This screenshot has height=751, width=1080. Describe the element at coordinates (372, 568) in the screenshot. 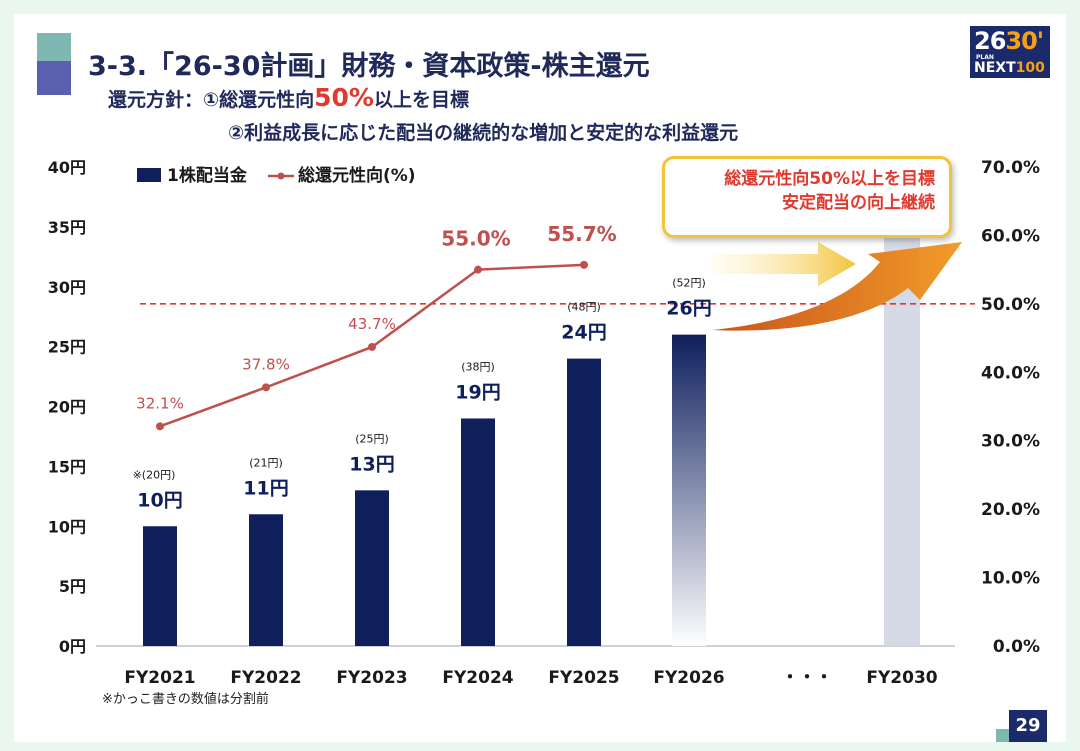

I see `bar-fy2023` at that location.